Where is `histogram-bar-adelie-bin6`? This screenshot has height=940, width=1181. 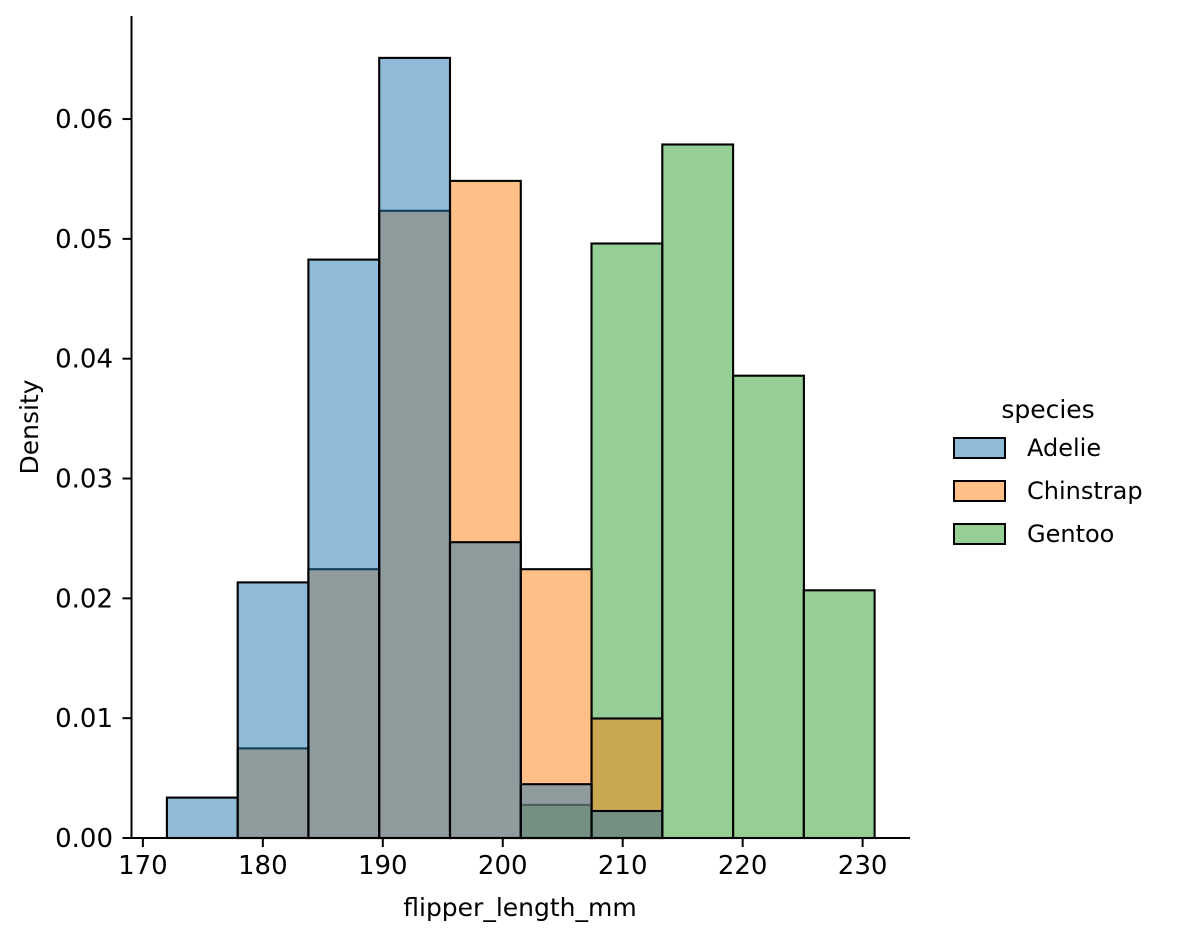
histogram-bar-adelie-bin6 is located at coordinates (627, 824).